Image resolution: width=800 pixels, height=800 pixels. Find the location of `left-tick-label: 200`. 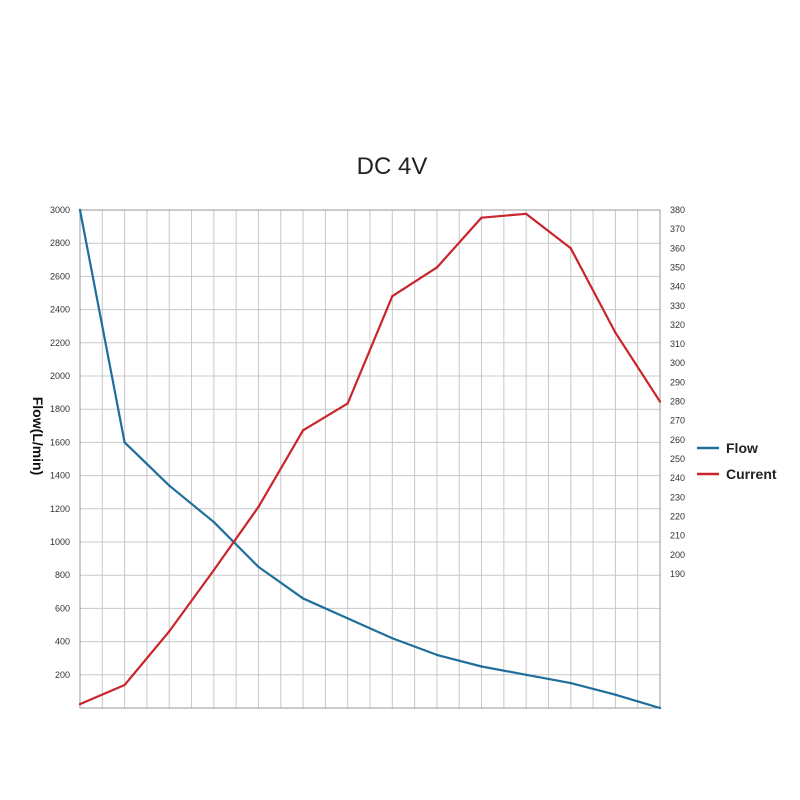

left-tick-label: 200 is located at coordinates (62, 675).